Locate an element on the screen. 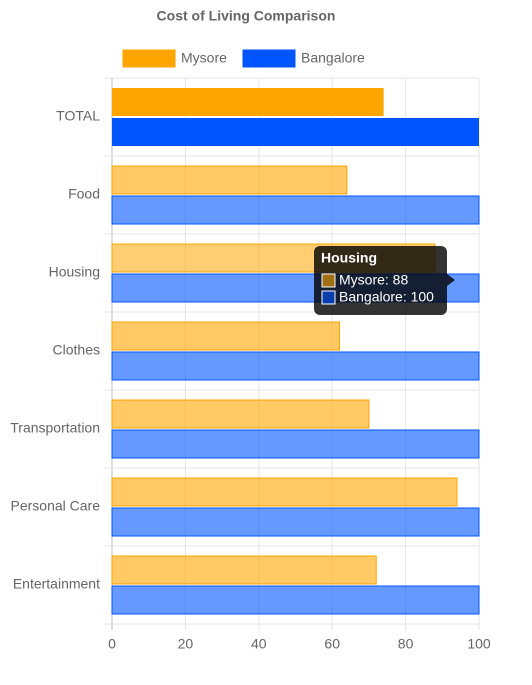  tooltip-caret is located at coordinates (451, 280).